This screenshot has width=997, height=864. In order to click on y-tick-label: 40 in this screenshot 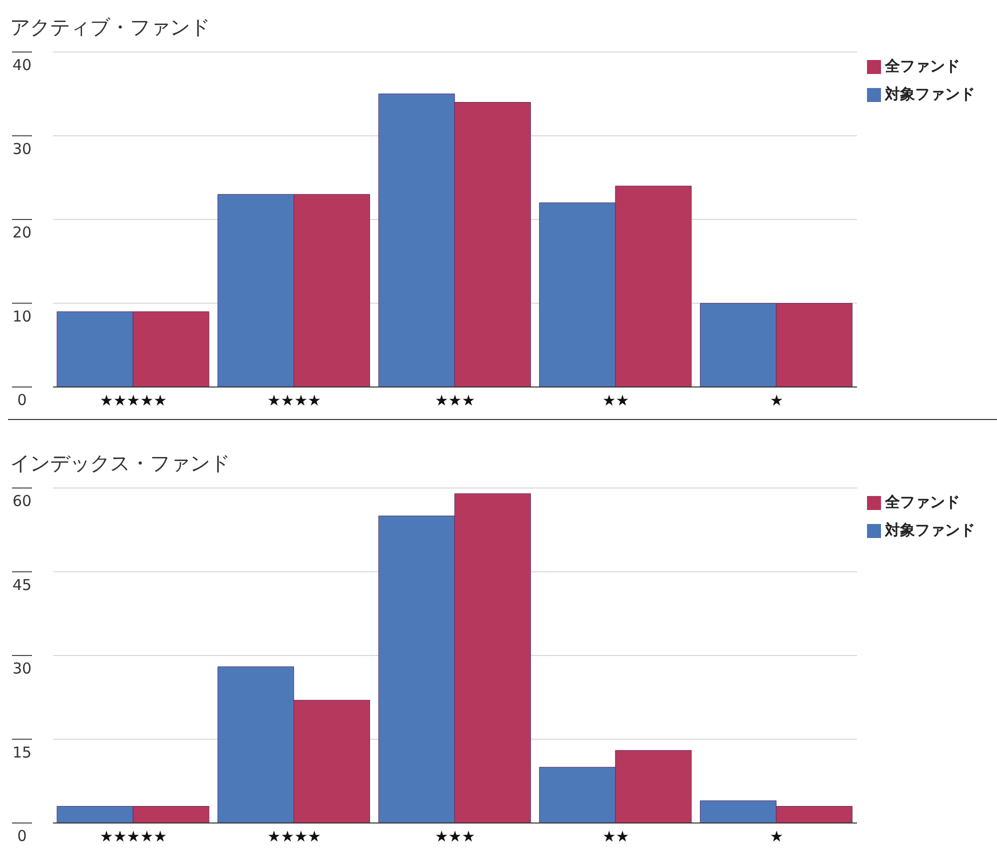, I will do `click(22, 65)`.